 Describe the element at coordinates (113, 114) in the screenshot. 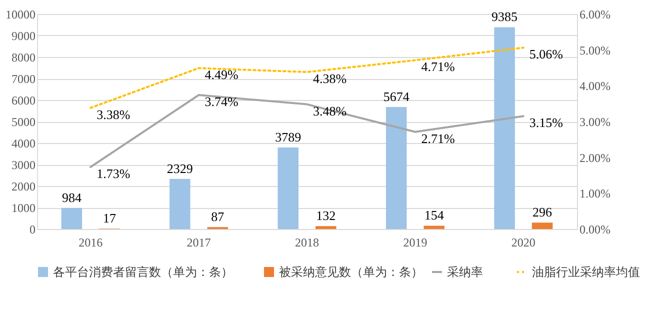

I see `data-label: 3.38%` at that location.